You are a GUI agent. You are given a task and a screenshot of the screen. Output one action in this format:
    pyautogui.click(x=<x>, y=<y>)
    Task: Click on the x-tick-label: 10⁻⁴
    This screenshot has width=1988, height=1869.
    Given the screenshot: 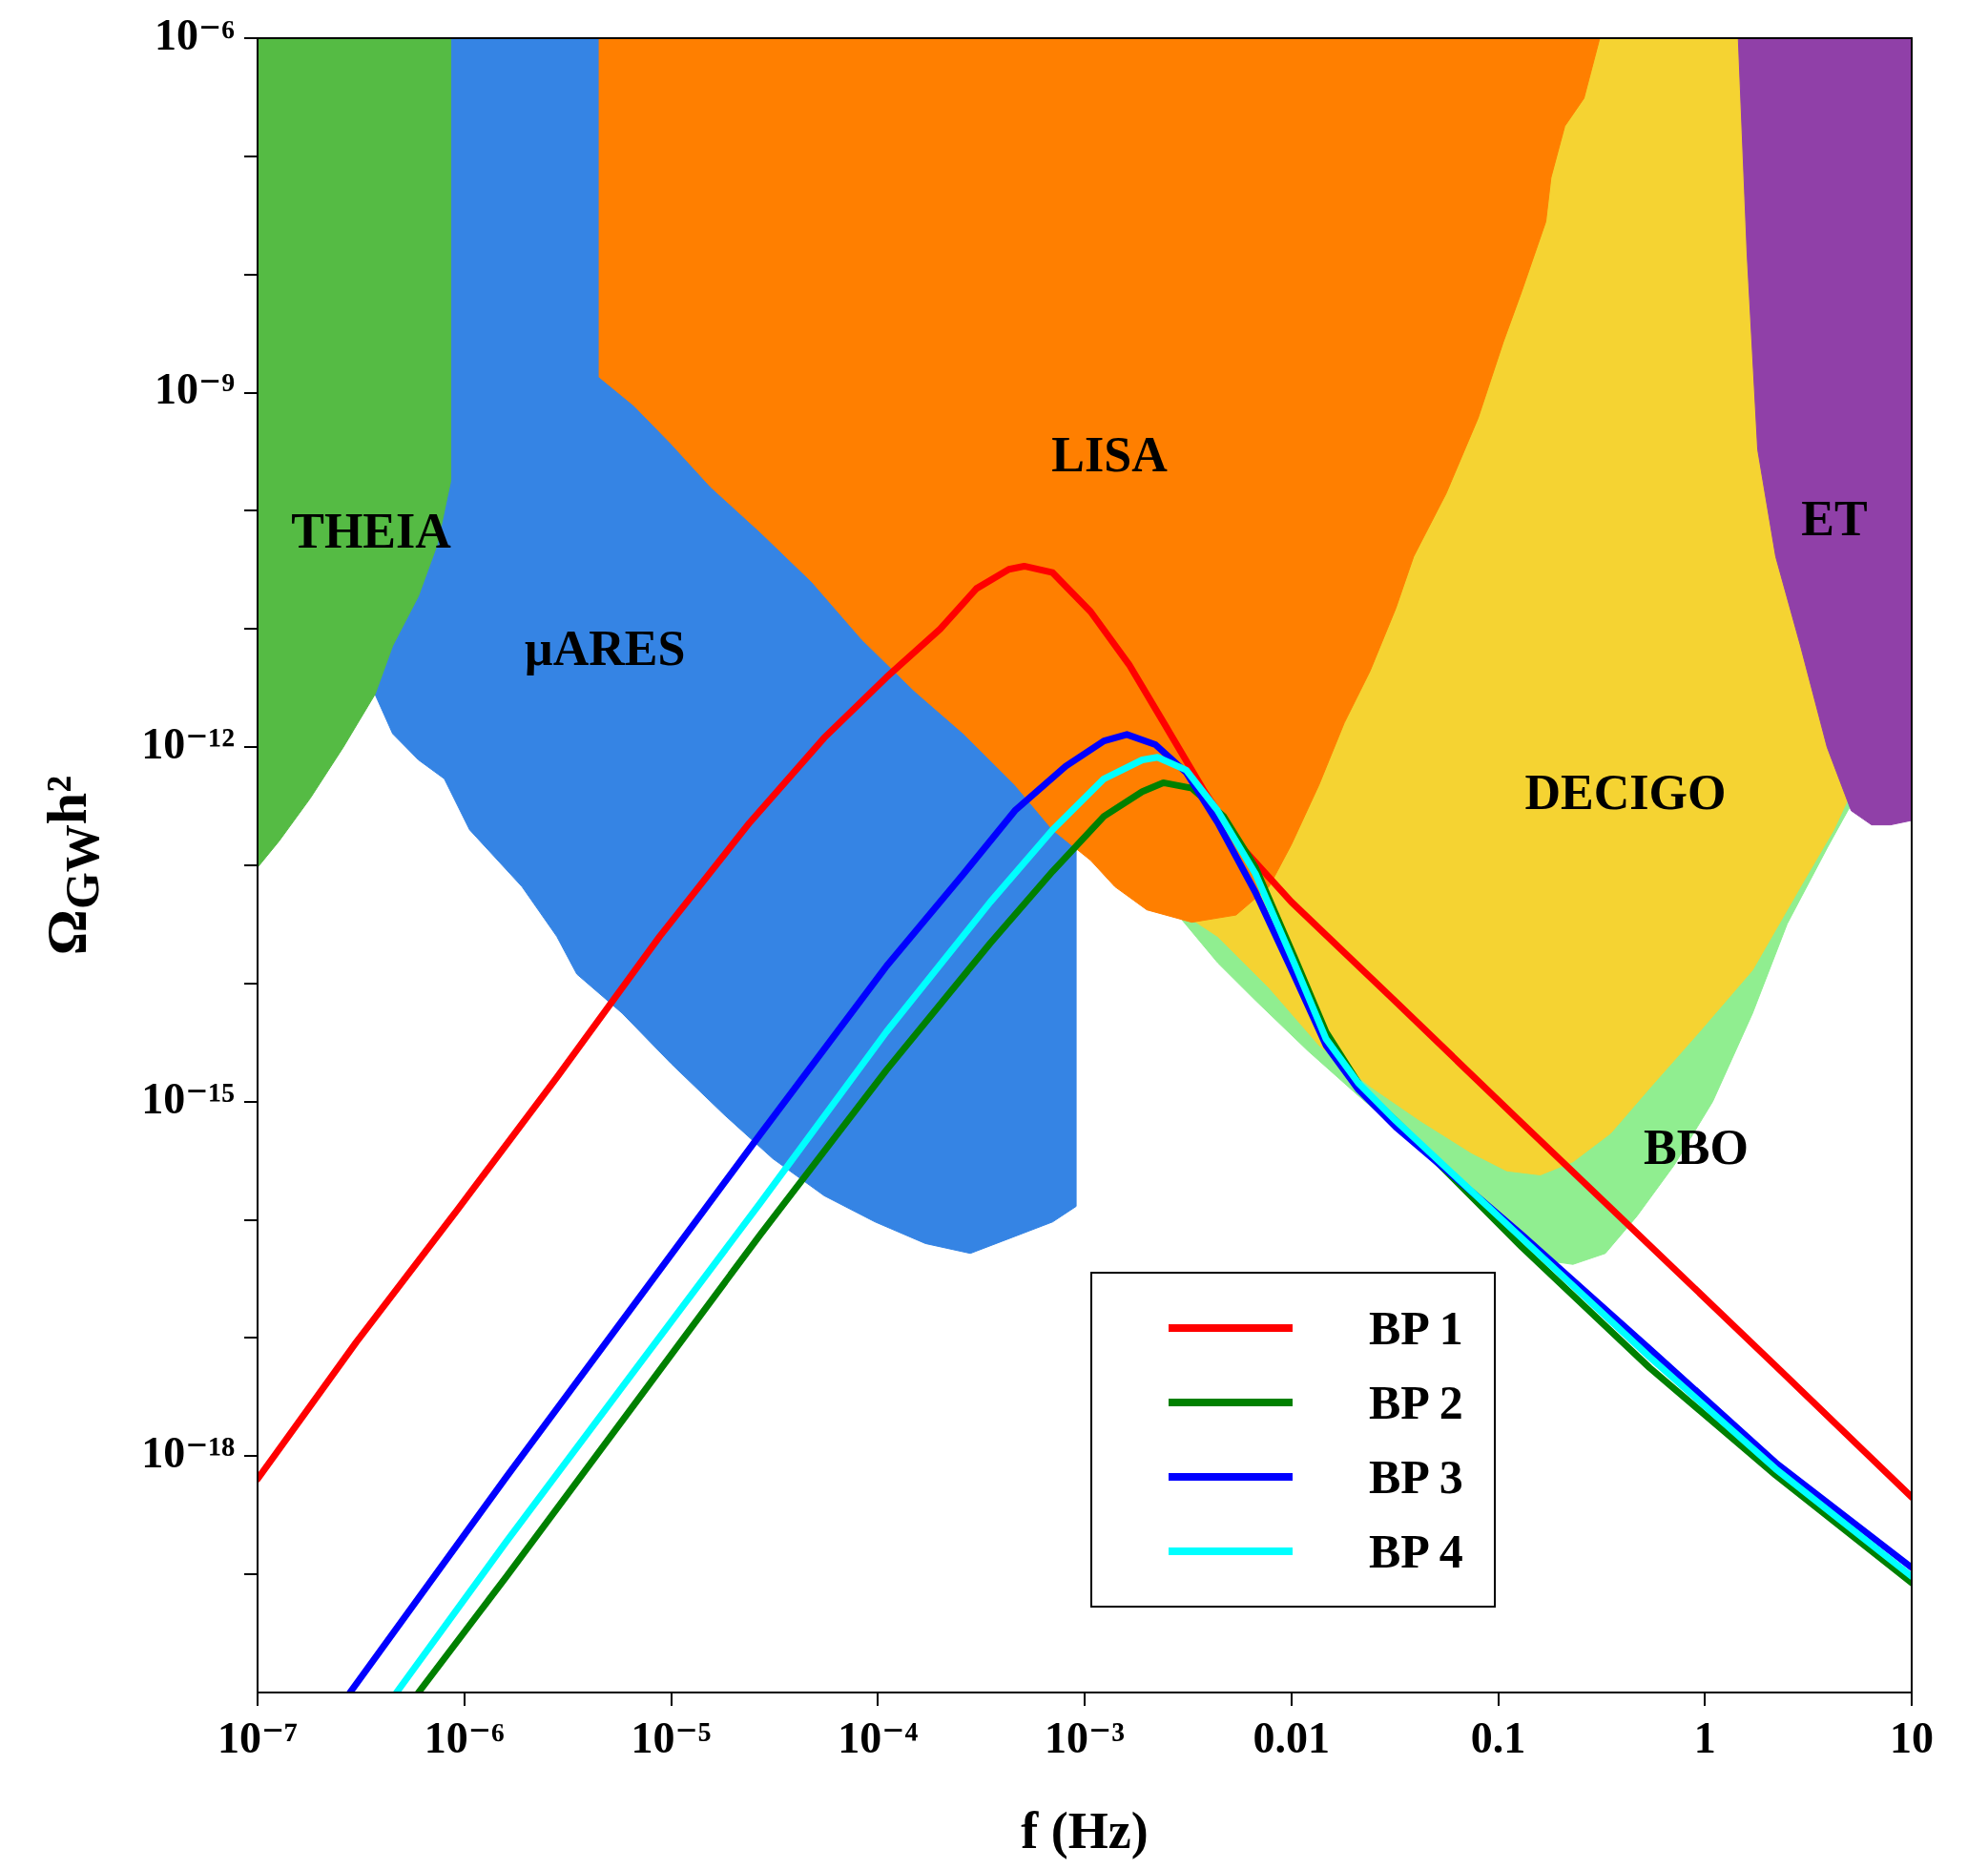 What is the action you would take?
    pyautogui.click(x=879, y=1738)
    